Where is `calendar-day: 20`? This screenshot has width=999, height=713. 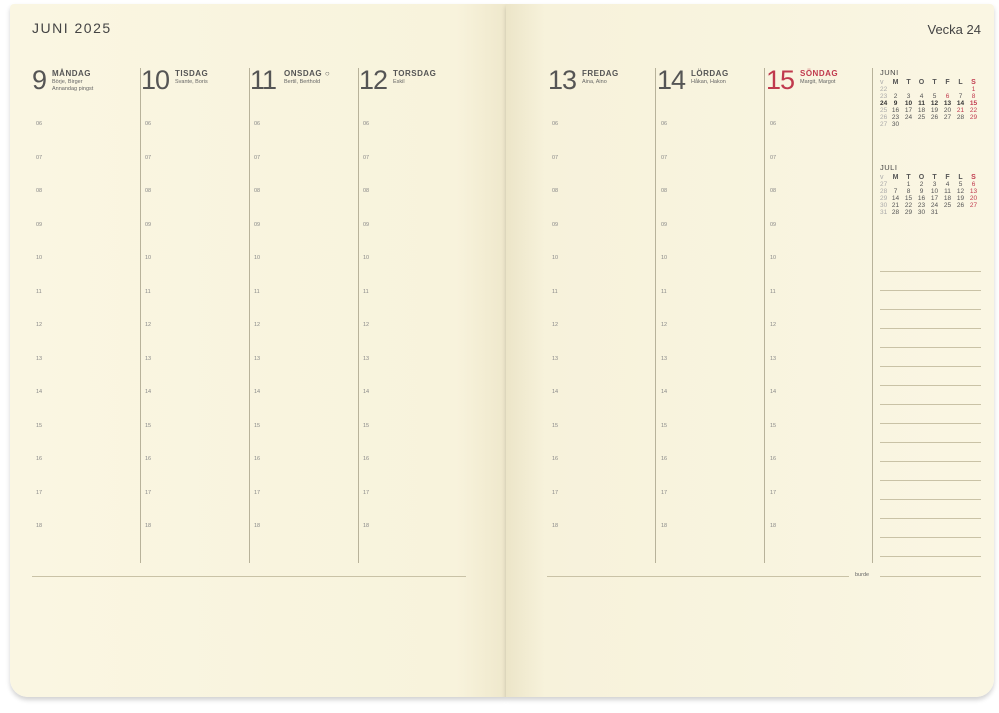 calendar-day: 20 is located at coordinates (973, 198).